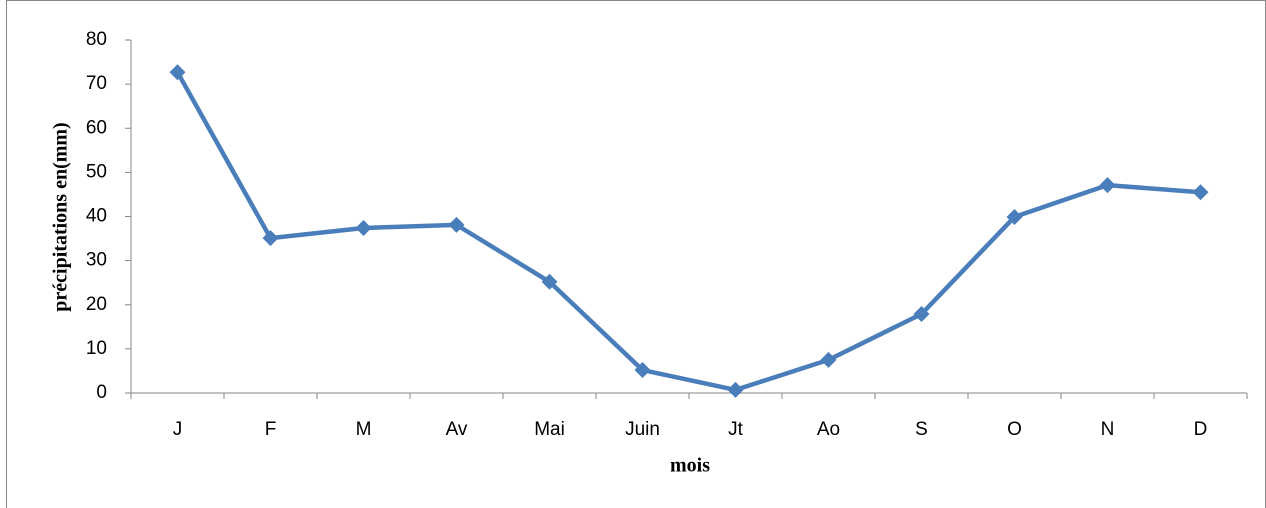 Image resolution: width=1266 pixels, height=508 pixels. I want to click on y-tick-label: 20, so click(96, 304).